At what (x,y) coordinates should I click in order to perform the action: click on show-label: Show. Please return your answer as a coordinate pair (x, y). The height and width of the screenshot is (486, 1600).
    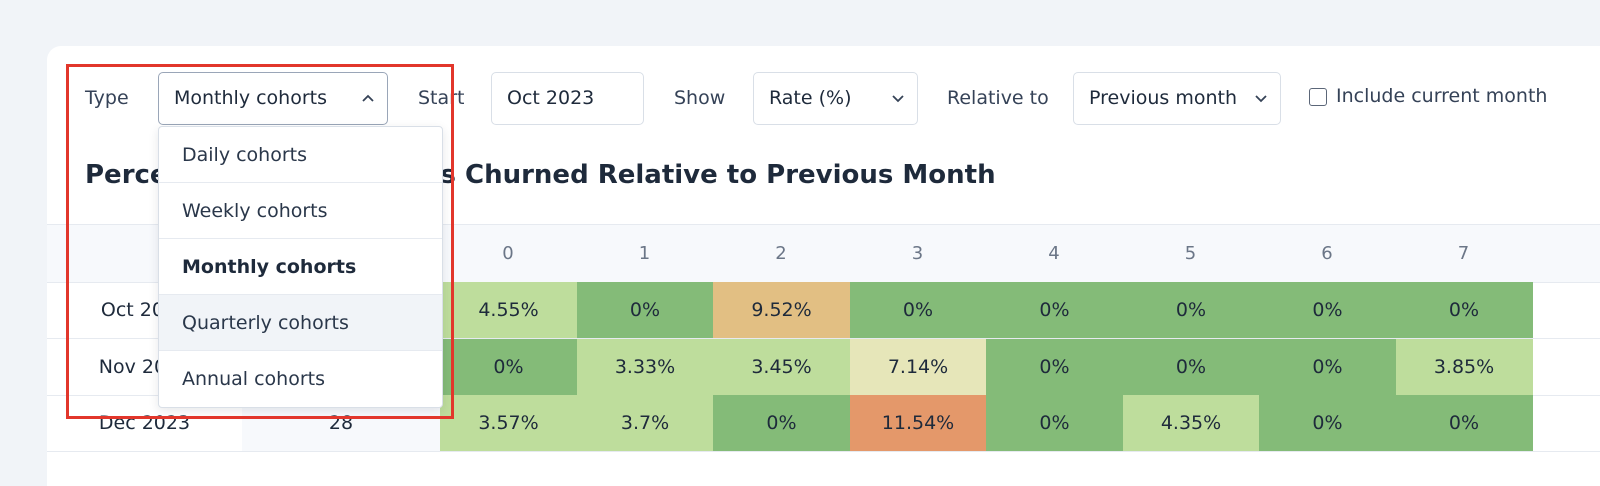
    Looking at the image, I should click on (700, 98).